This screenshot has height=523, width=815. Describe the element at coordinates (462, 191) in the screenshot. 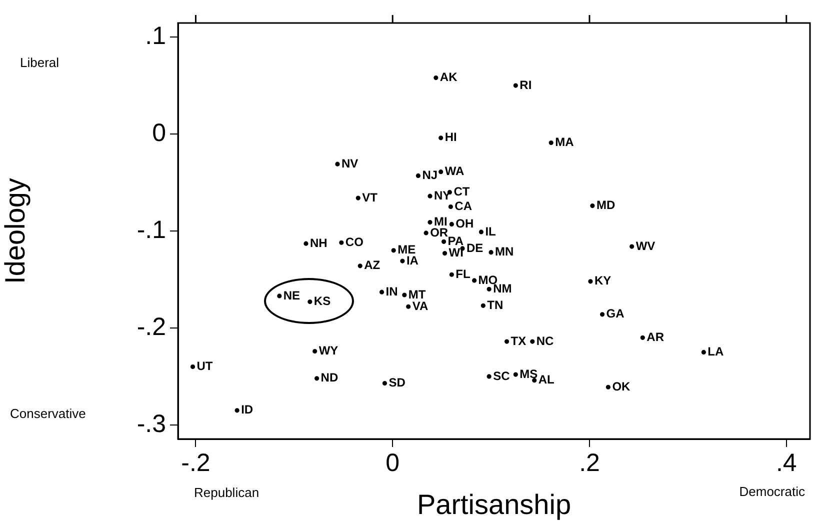

I see `data-label: CT` at that location.